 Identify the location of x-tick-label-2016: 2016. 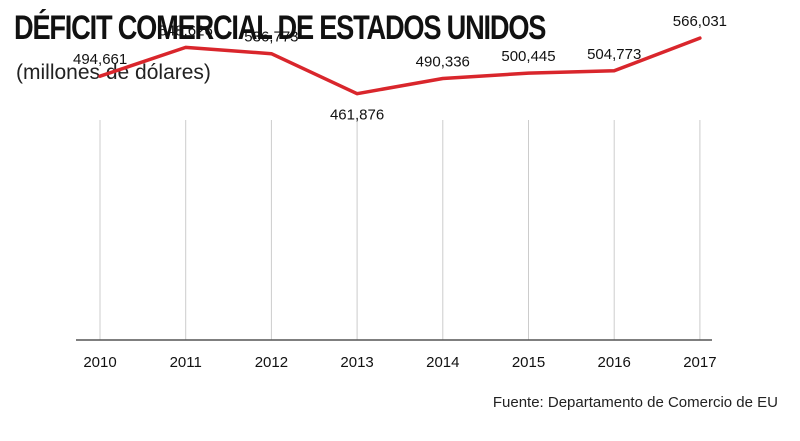
(614, 362).